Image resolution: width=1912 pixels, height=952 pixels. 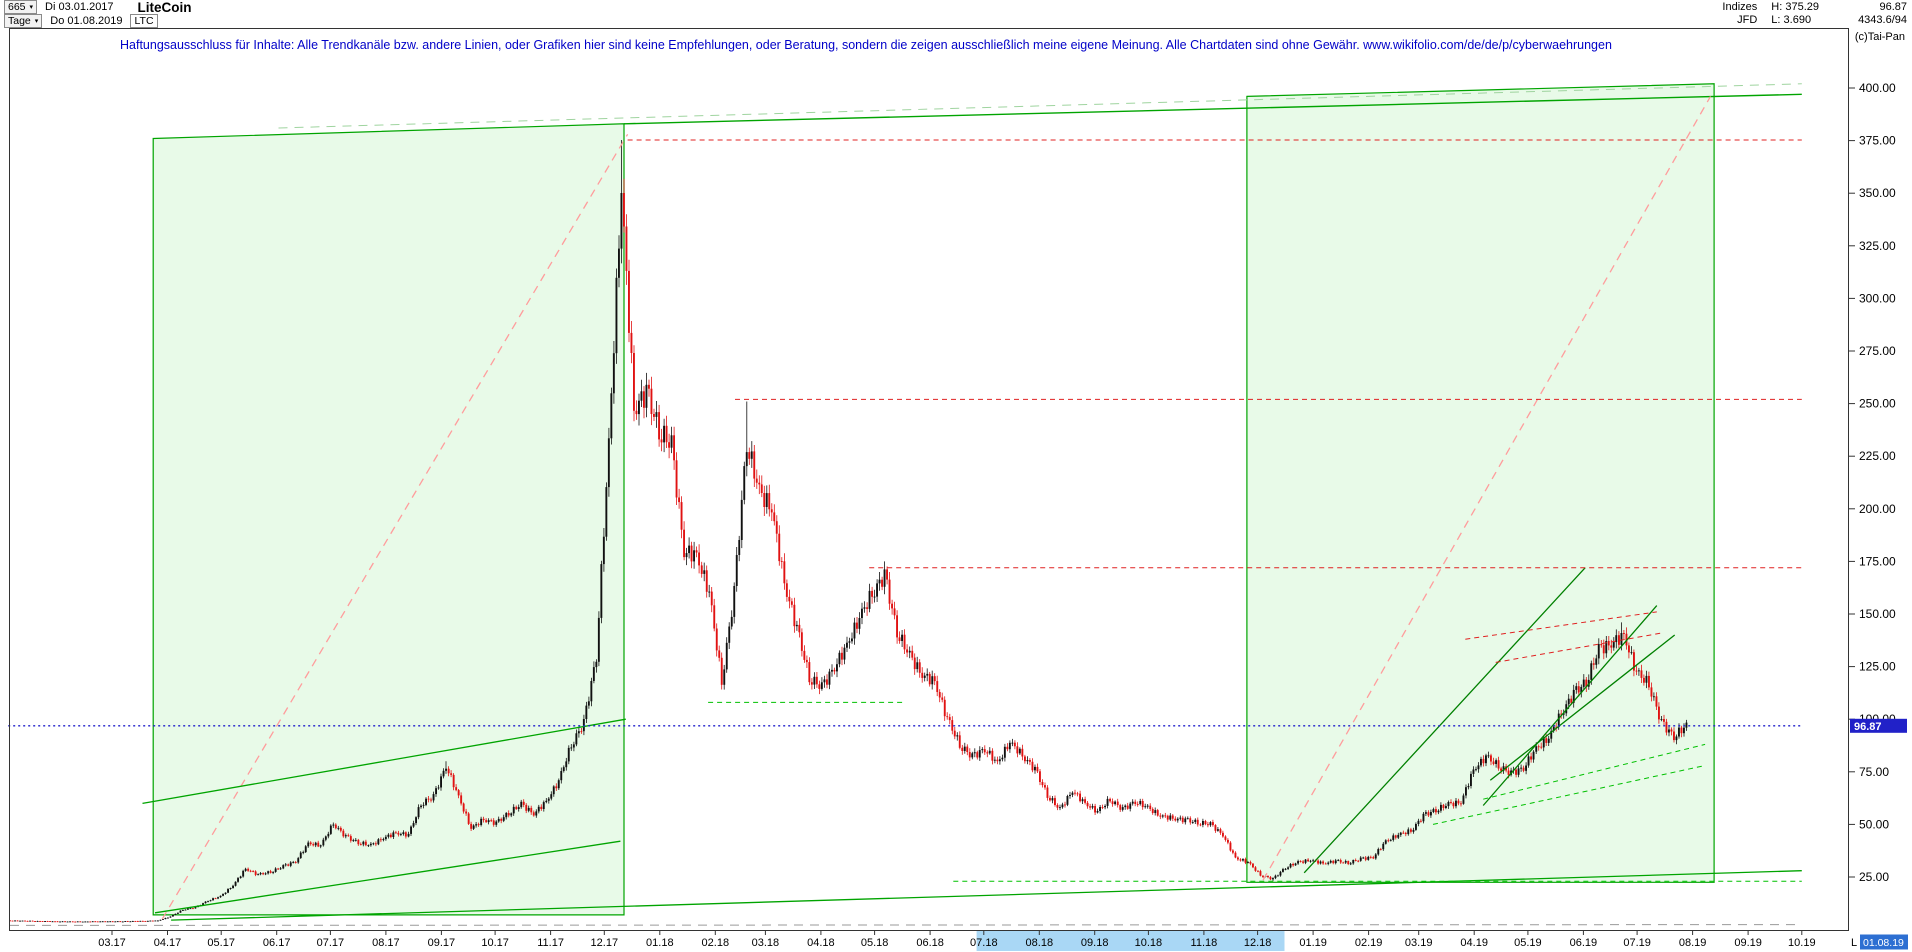 What do you see at coordinates (79, 7) in the screenshot?
I see `start-date-field: Di 03.01.2017` at bounding box center [79, 7].